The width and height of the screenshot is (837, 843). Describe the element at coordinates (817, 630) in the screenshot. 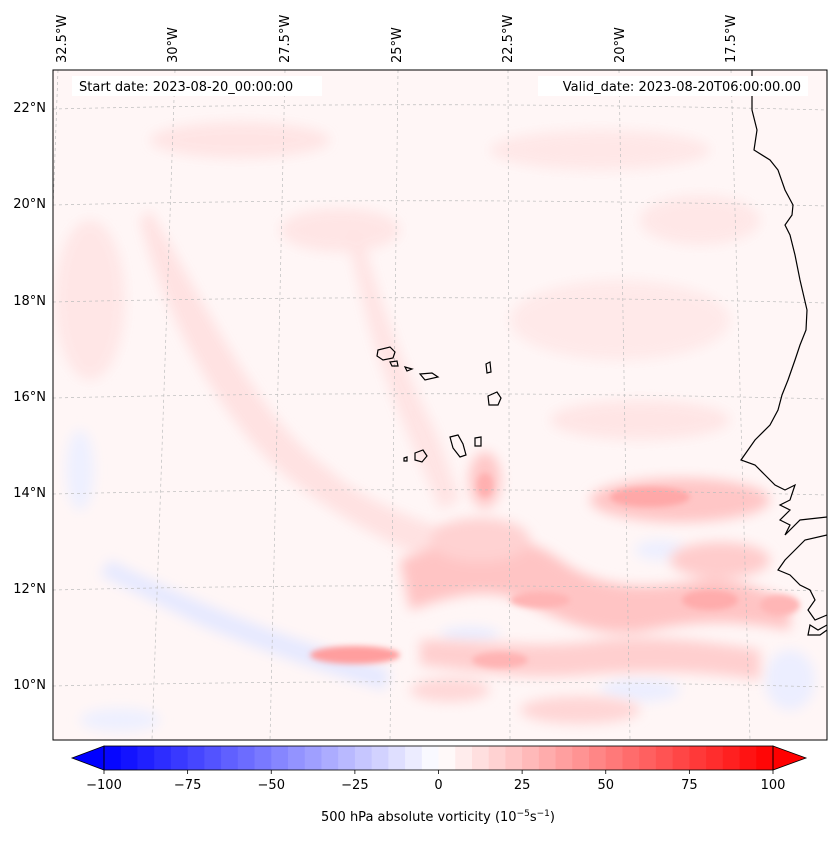

I see `coast-south` at that location.